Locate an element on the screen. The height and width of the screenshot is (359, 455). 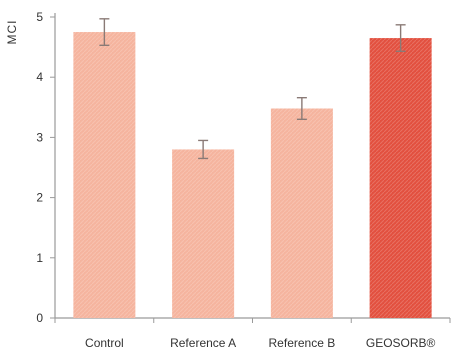
y-tick-label: 1 is located at coordinates (39, 258).